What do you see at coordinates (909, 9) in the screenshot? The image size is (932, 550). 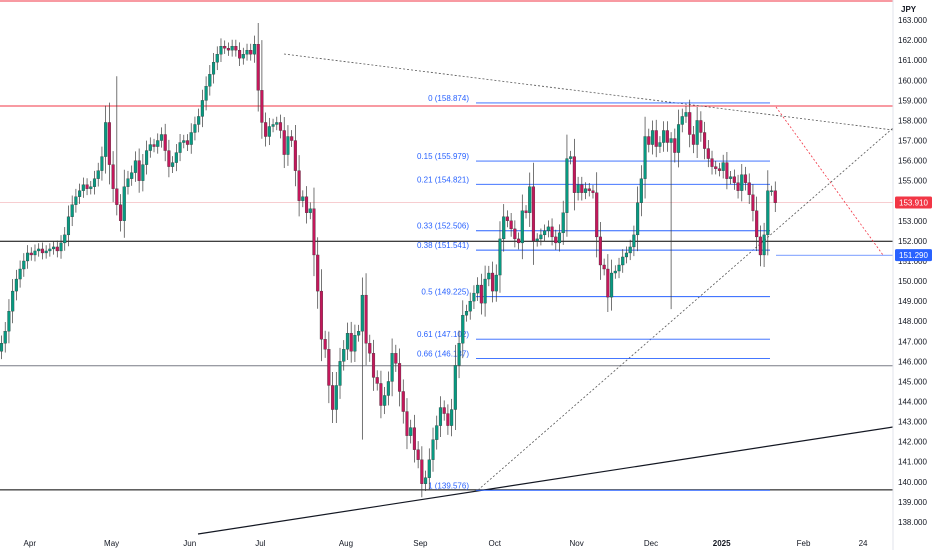 I see `currency-label: JPY` at bounding box center [909, 9].